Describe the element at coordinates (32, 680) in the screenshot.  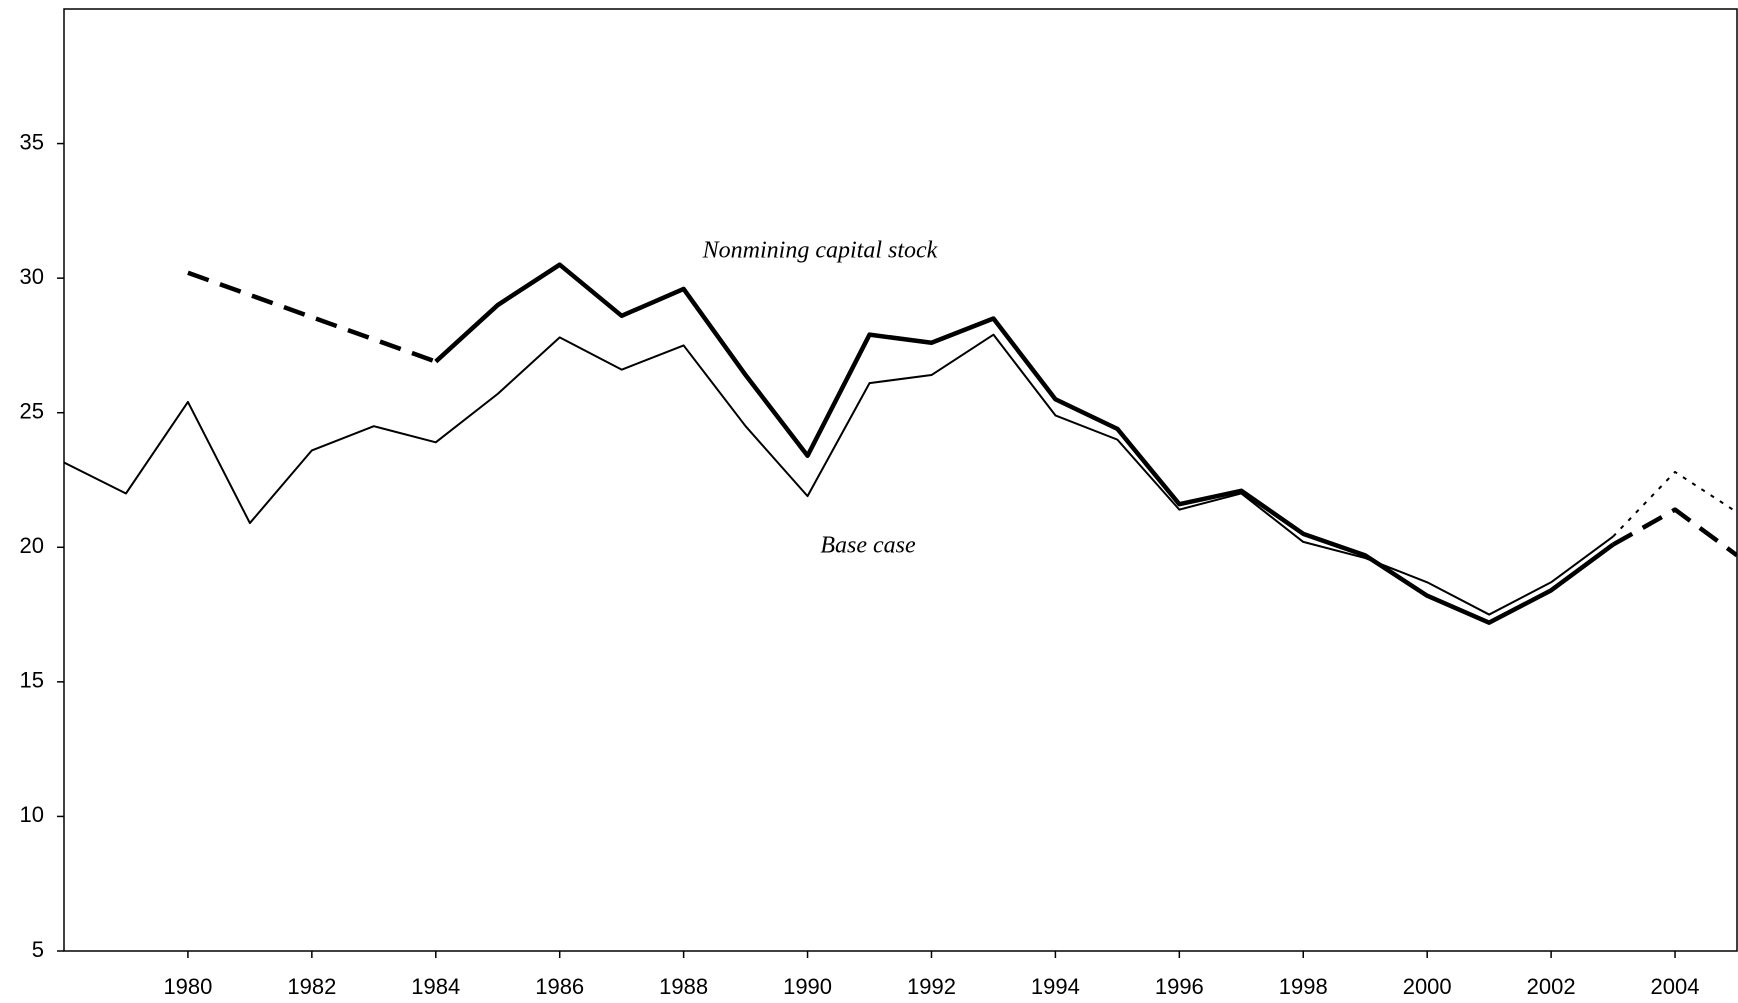
I see `y-tick-label: 15` at that location.